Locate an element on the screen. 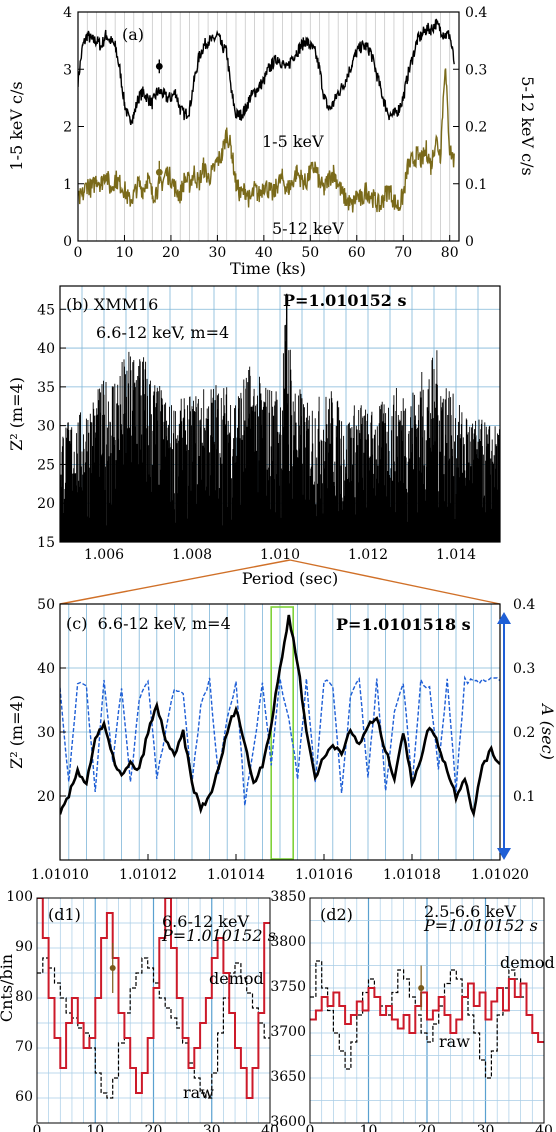 The image size is (556, 1132). panel-a-series-5-12kev-line is located at coordinates (266, 140).